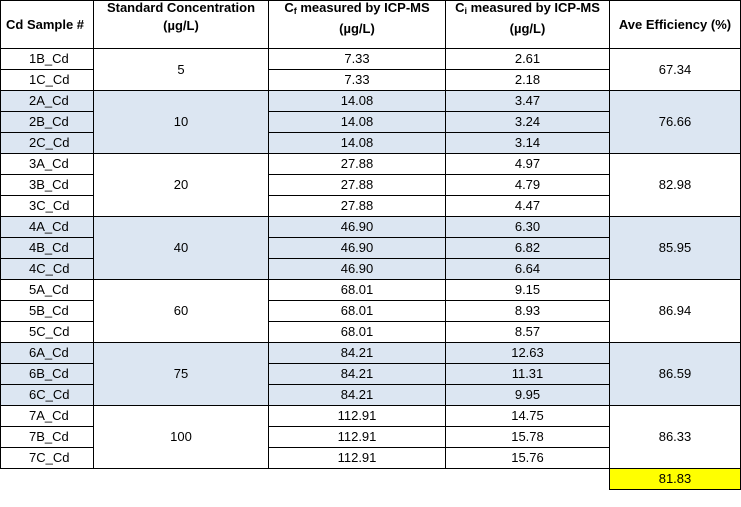  I want to click on sample-cell: 7B_Cd, so click(47, 437).